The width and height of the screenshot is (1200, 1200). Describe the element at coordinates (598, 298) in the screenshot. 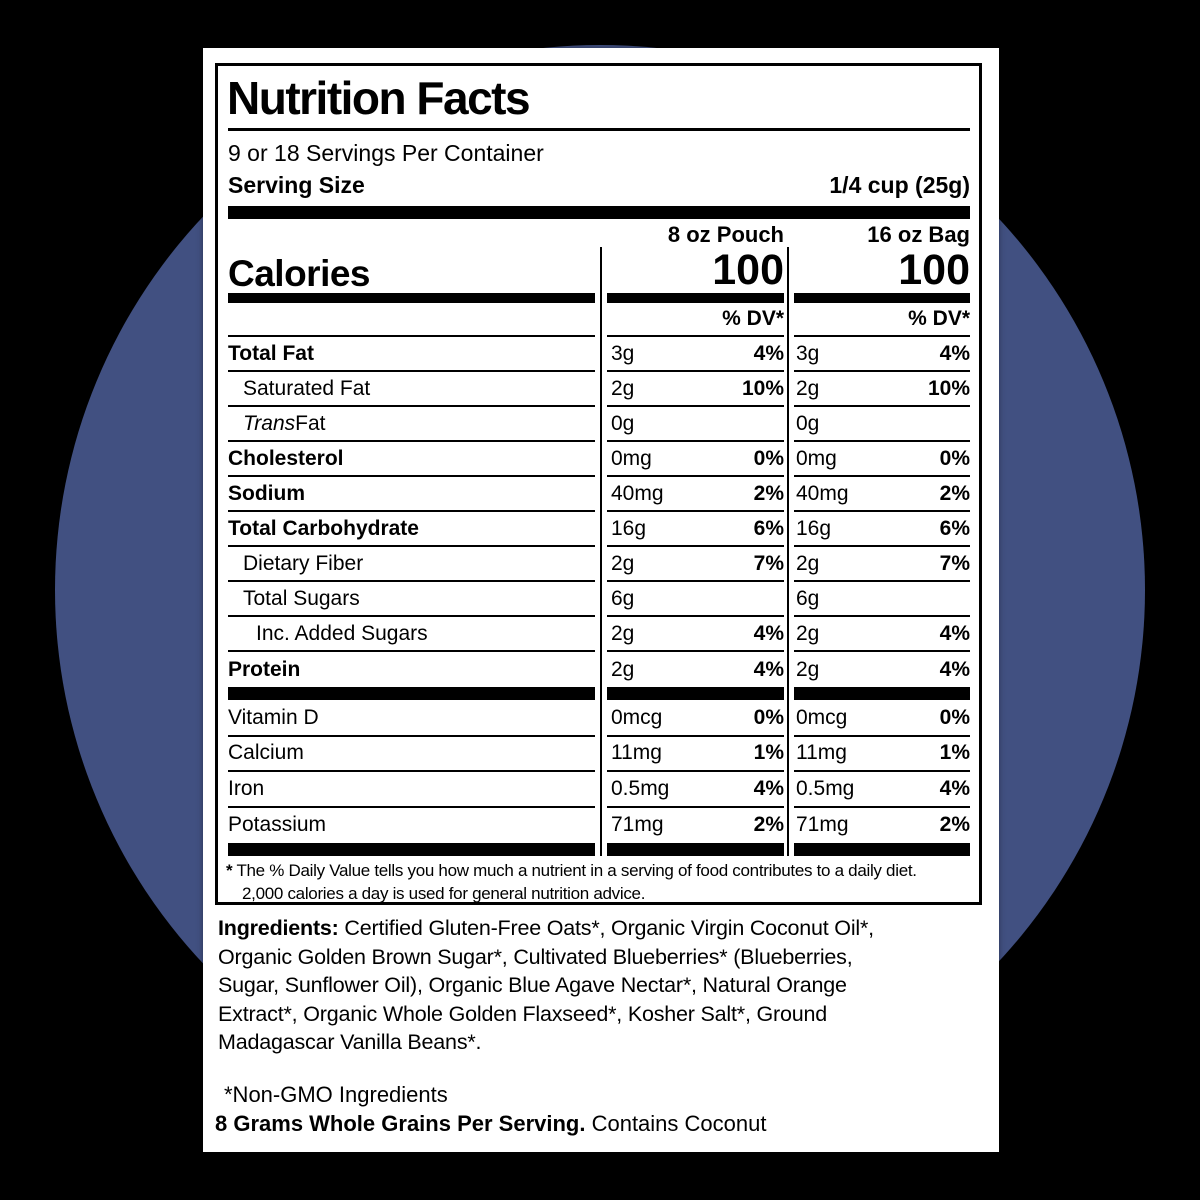

I see `separator-bar-calories` at that location.